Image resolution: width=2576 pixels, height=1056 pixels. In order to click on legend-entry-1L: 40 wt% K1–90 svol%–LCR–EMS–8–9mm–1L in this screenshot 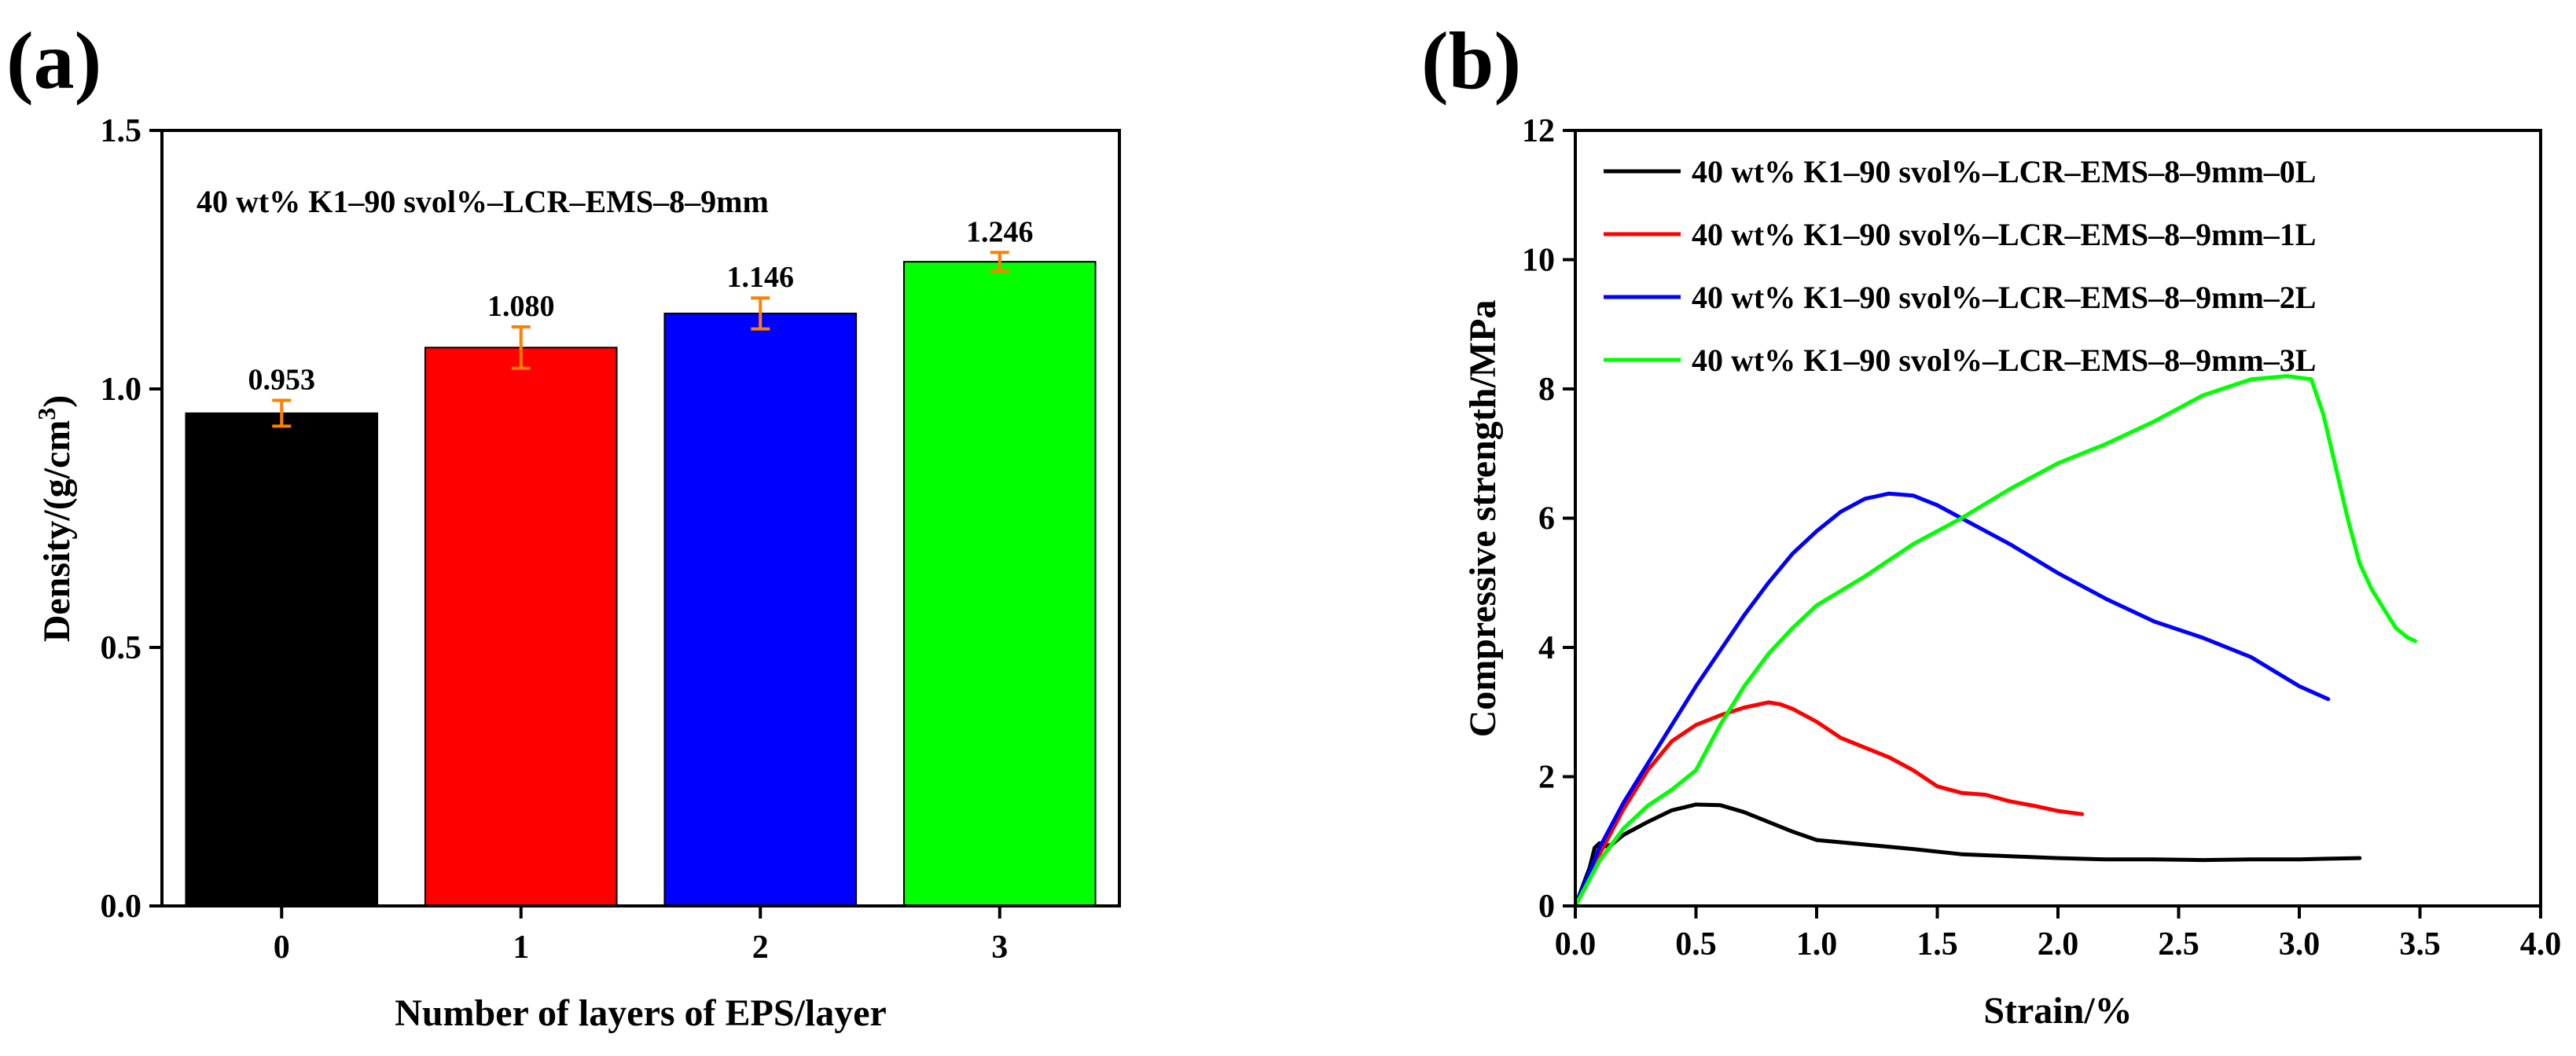, I will do `click(2004, 234)`.